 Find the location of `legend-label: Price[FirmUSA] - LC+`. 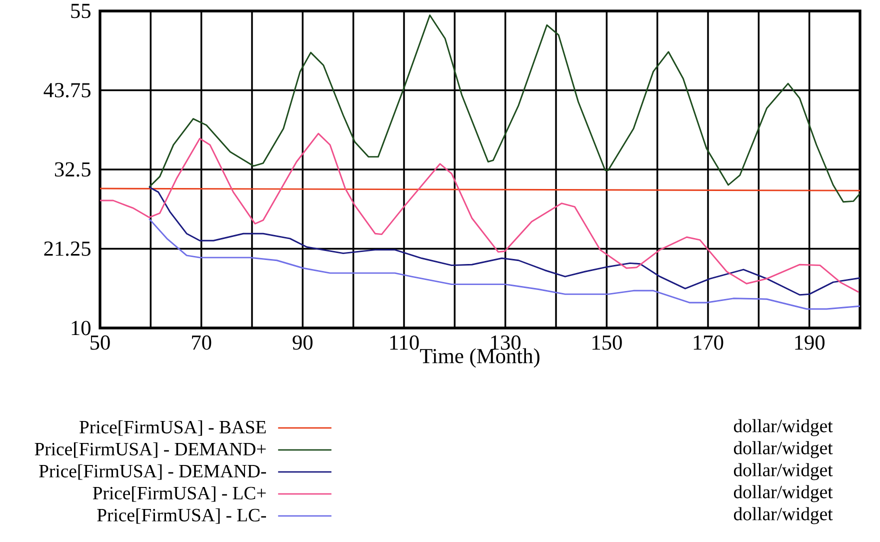

legend-label: Price[FirmUSA] - LC+ is located at coordinates (179, 494).